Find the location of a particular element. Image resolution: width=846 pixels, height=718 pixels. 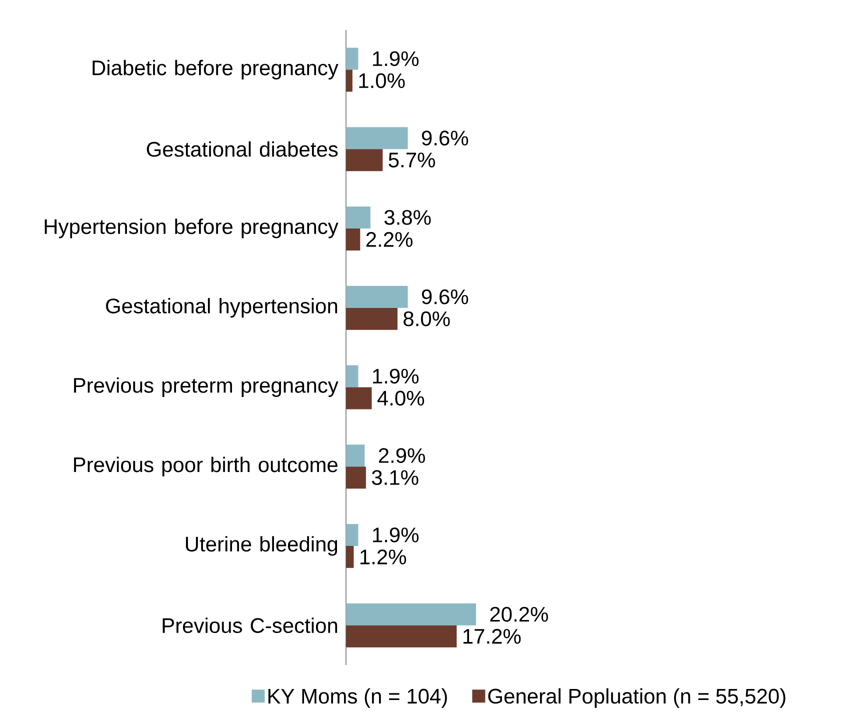

data-label: 3.8% is located at coordinates (407, 217).